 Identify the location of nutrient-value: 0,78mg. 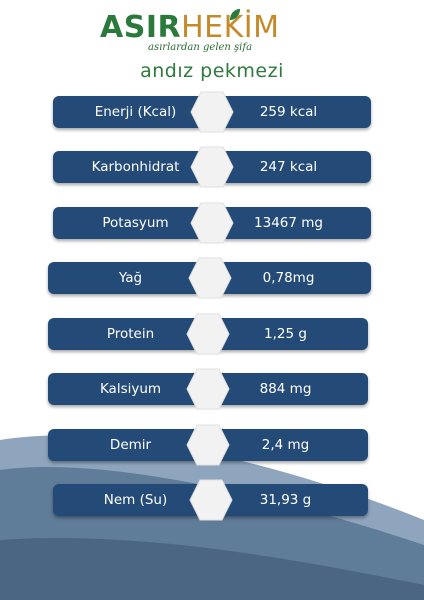
(288, 278).